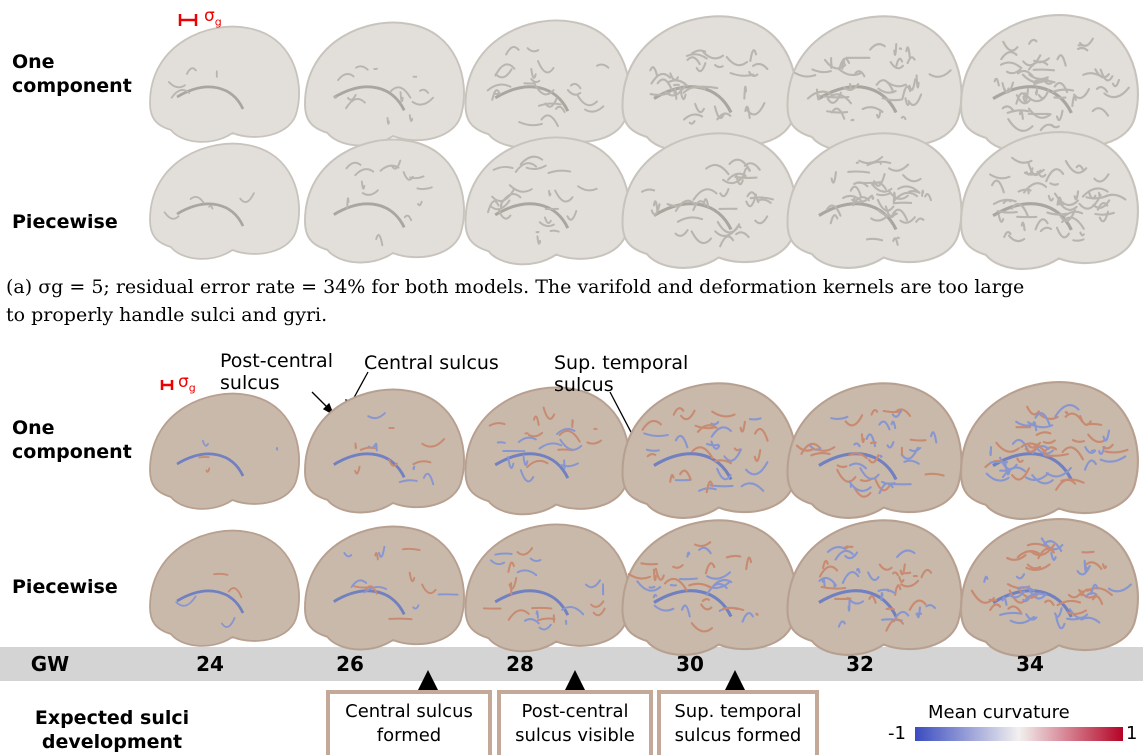  Describe the element at coordinates (50, 664) in the screenshot. I see `gw-label: GW` at that location.